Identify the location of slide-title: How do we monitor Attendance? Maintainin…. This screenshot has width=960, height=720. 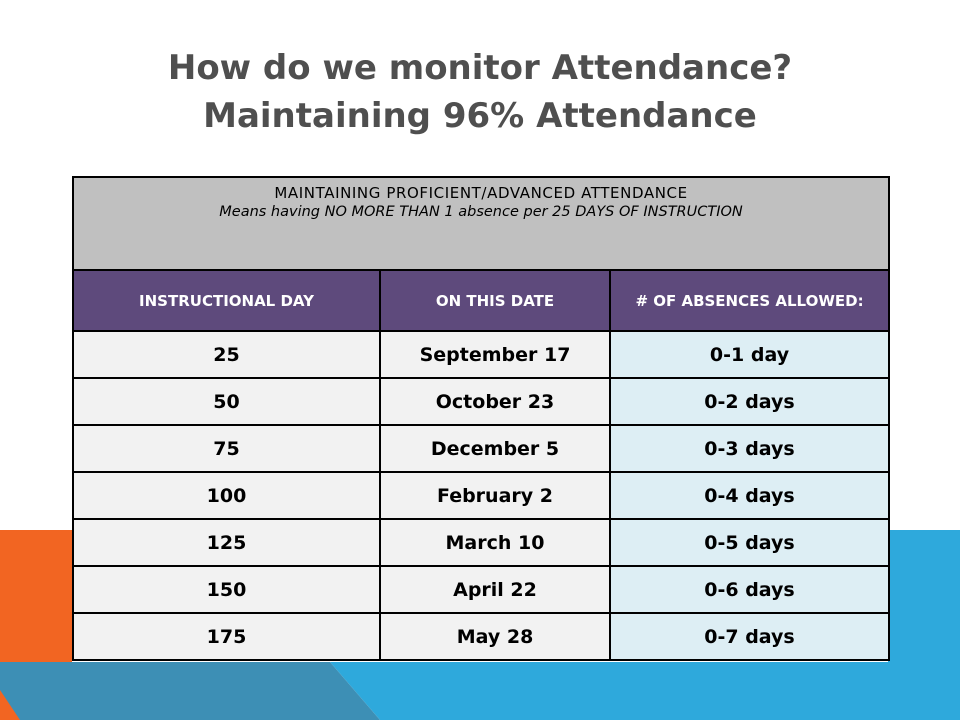
(480, 92).